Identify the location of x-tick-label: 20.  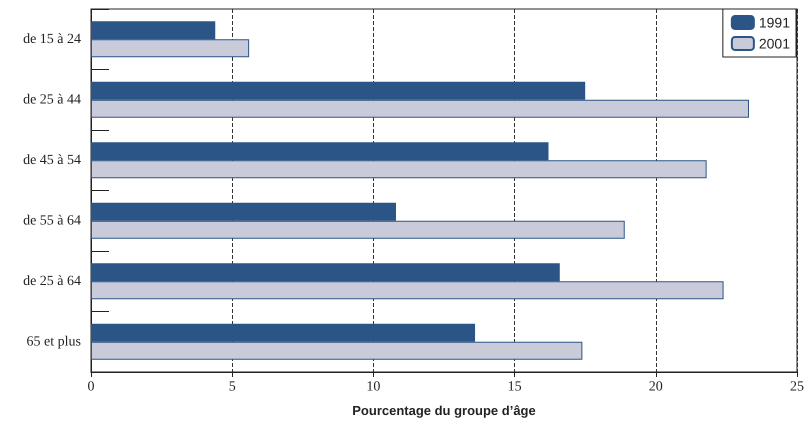
(655, 387).